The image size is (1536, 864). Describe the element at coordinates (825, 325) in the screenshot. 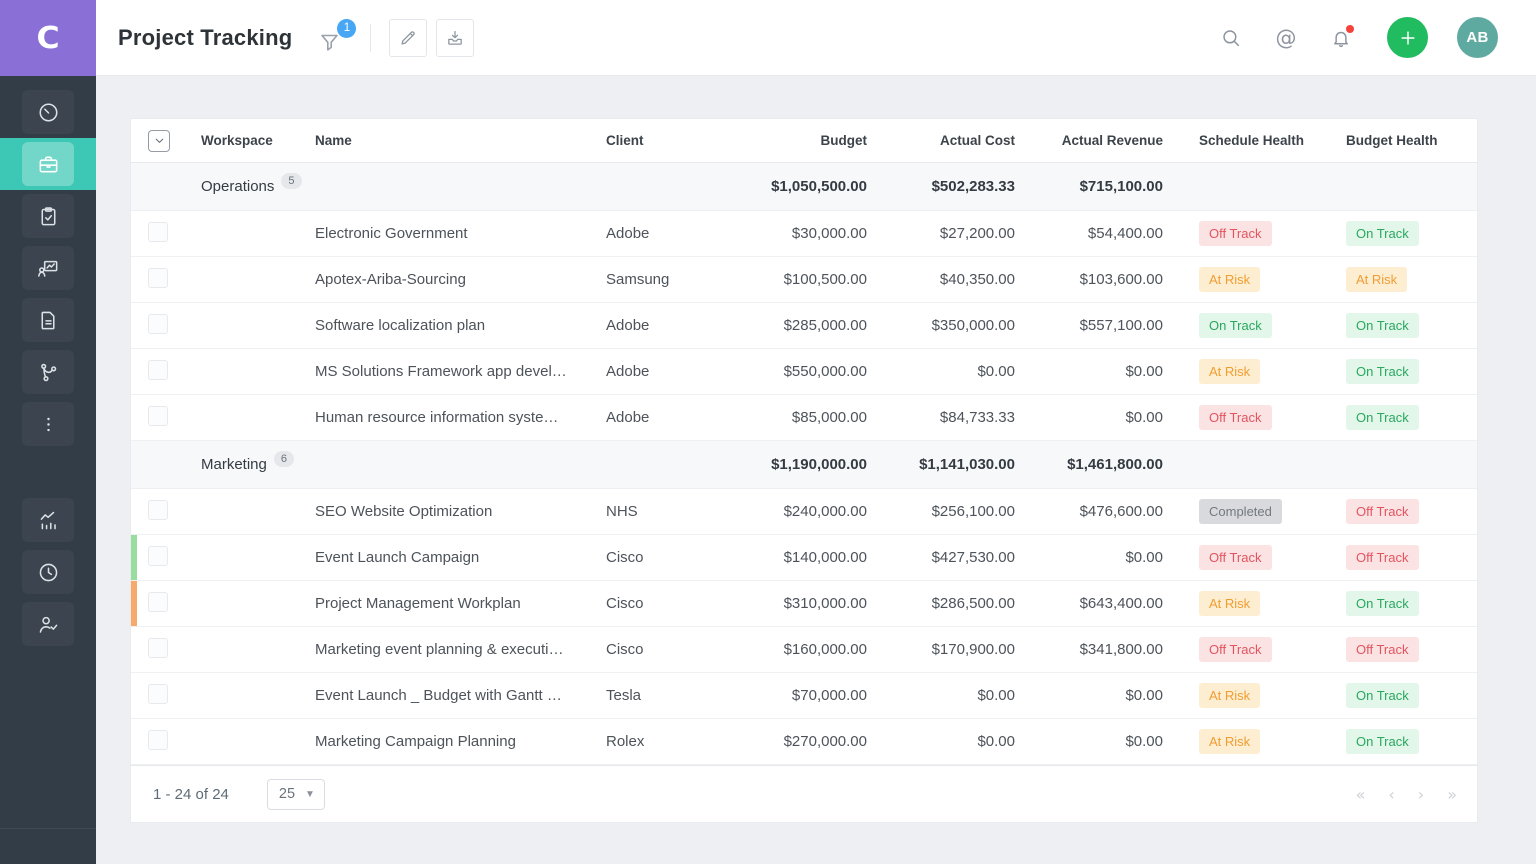

I see `budget-cell: $285,000.00` at that location.